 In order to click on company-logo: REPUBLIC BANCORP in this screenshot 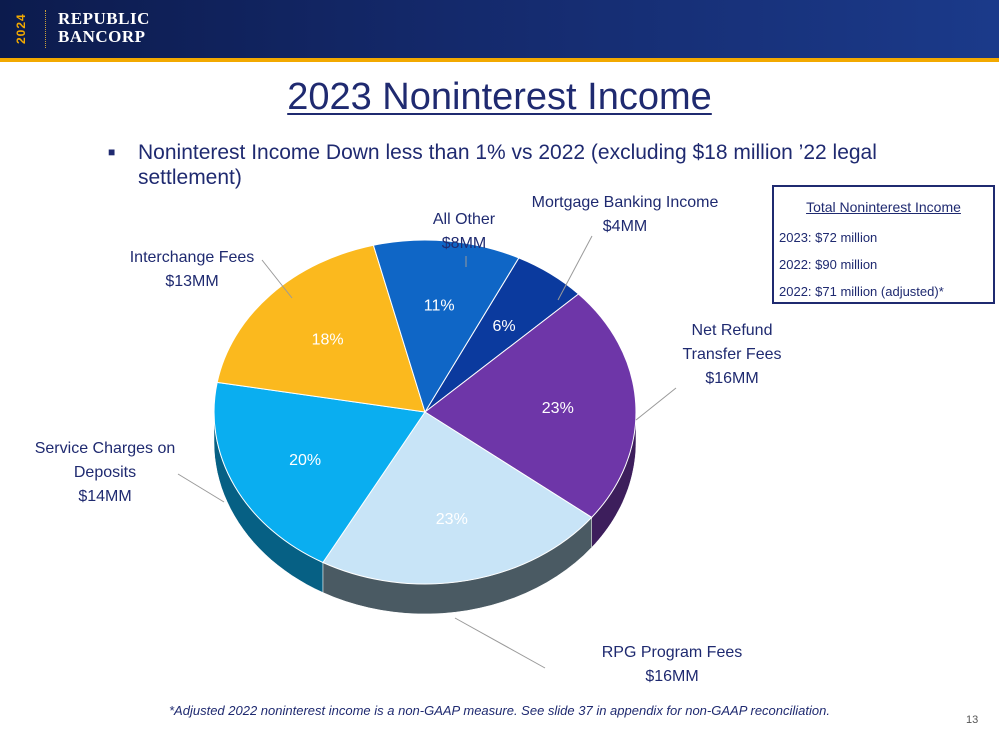, I will do `click(104, 28)`.